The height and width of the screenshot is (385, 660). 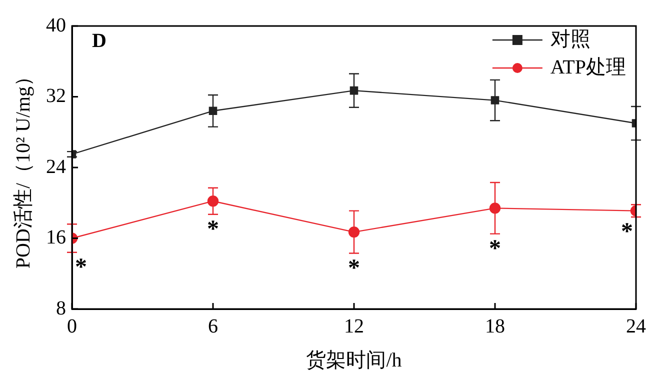 I want to click on y-tick-label: 24, so click(x=56, y=167).